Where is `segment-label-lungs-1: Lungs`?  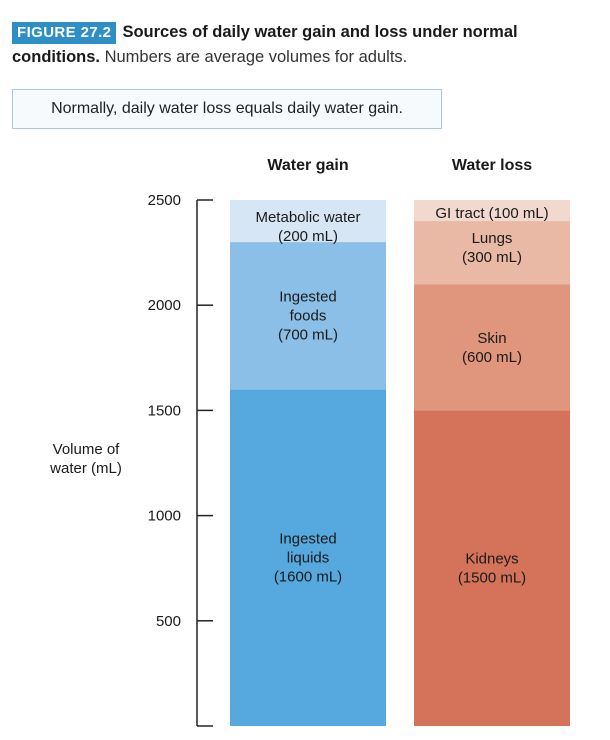 segment-label-lungs-1: Lungs is located at coordinates (492, 238).